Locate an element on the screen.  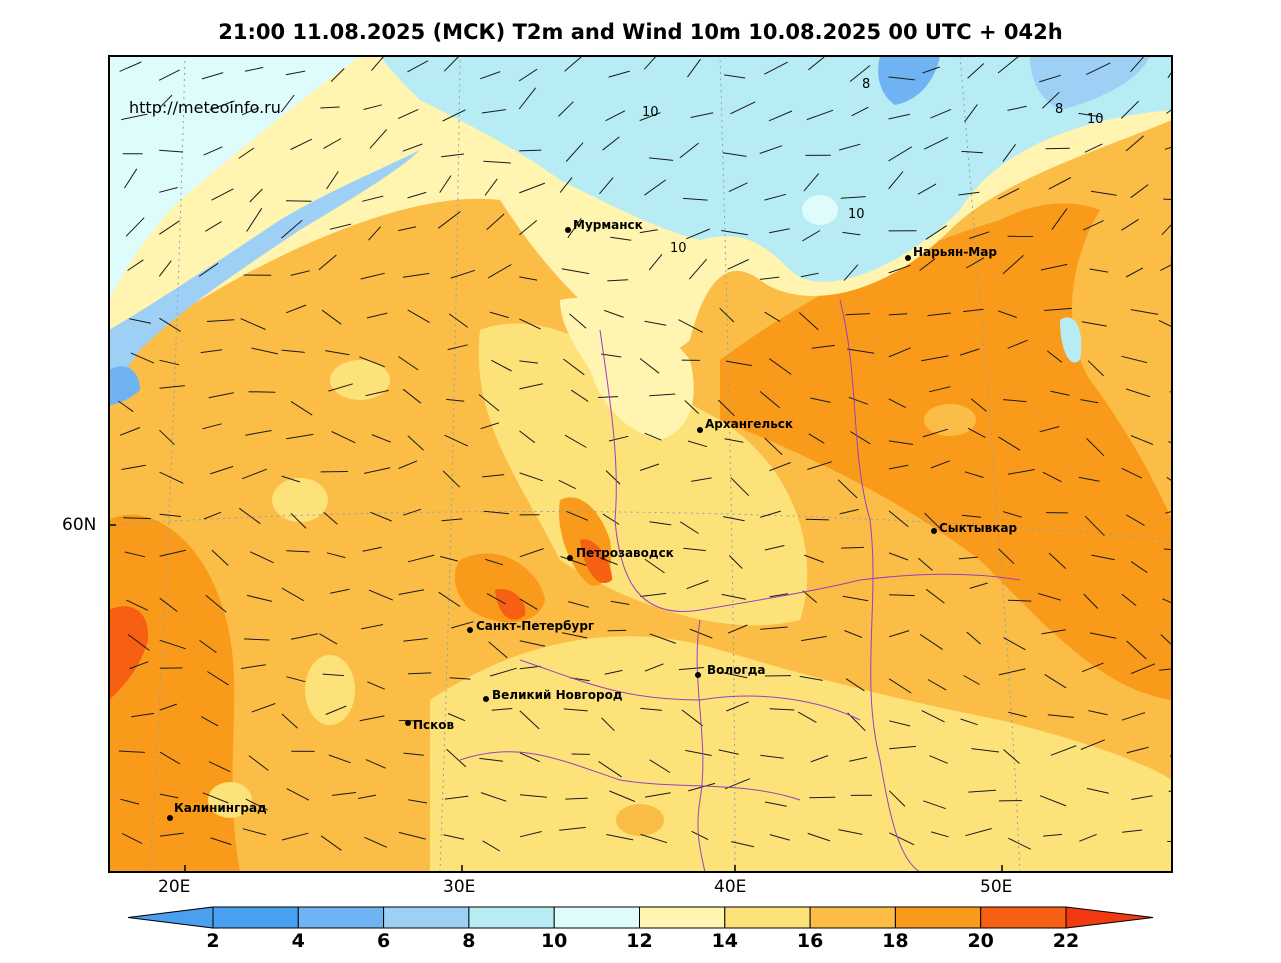
colorbar-tick-label: 14 is located at coordinates (725, 941).